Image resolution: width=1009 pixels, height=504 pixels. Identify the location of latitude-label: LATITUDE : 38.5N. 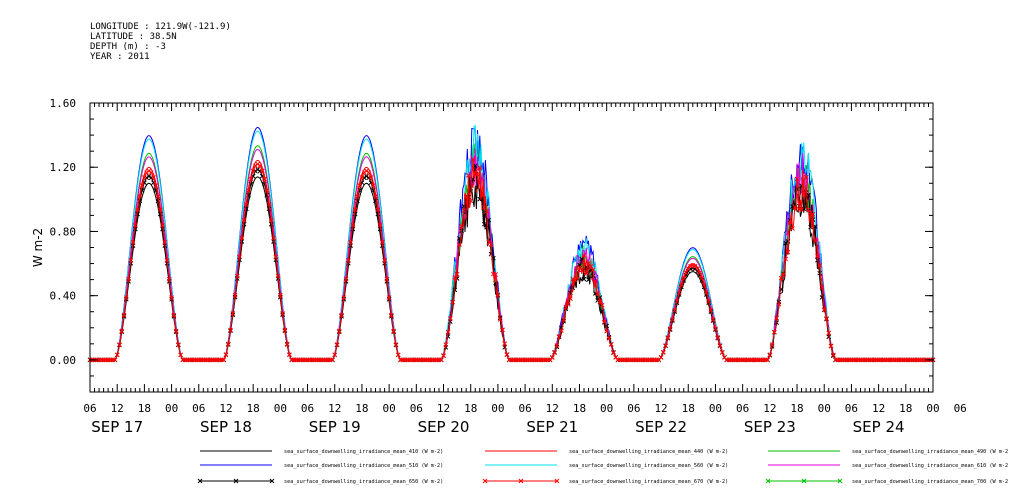
(133, 37).